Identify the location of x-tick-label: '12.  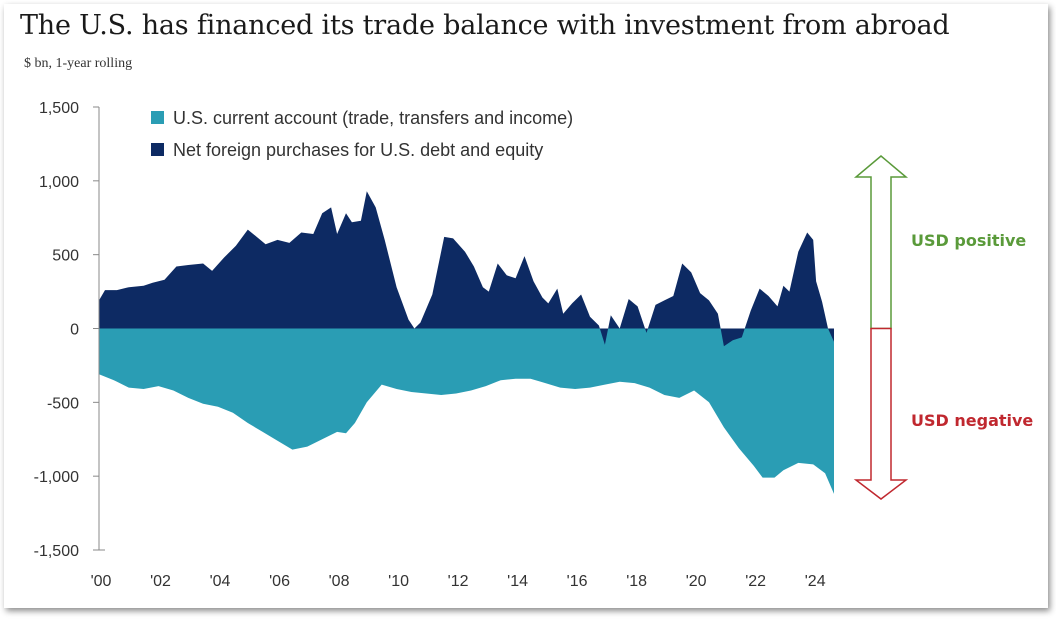
(458, 581).